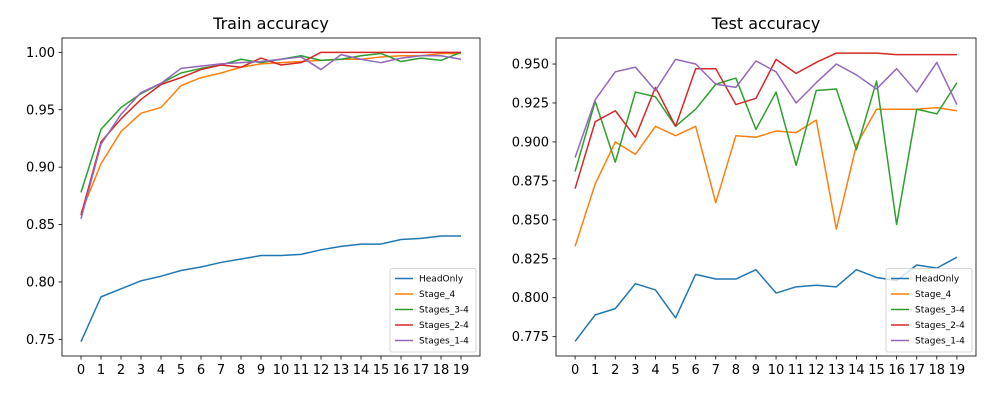  Describe the element at coordinates (766, 23) in the screenshot. I see `chart-title: Test accuracy` at that location.